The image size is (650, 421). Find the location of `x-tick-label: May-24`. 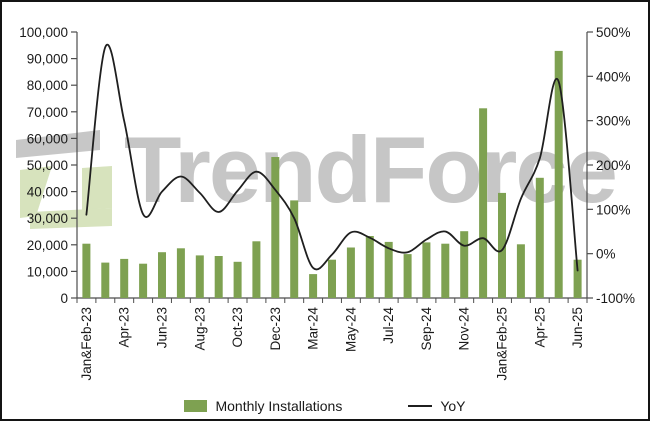

x-tick-label: May-24 is located at coordinates (350, 330).